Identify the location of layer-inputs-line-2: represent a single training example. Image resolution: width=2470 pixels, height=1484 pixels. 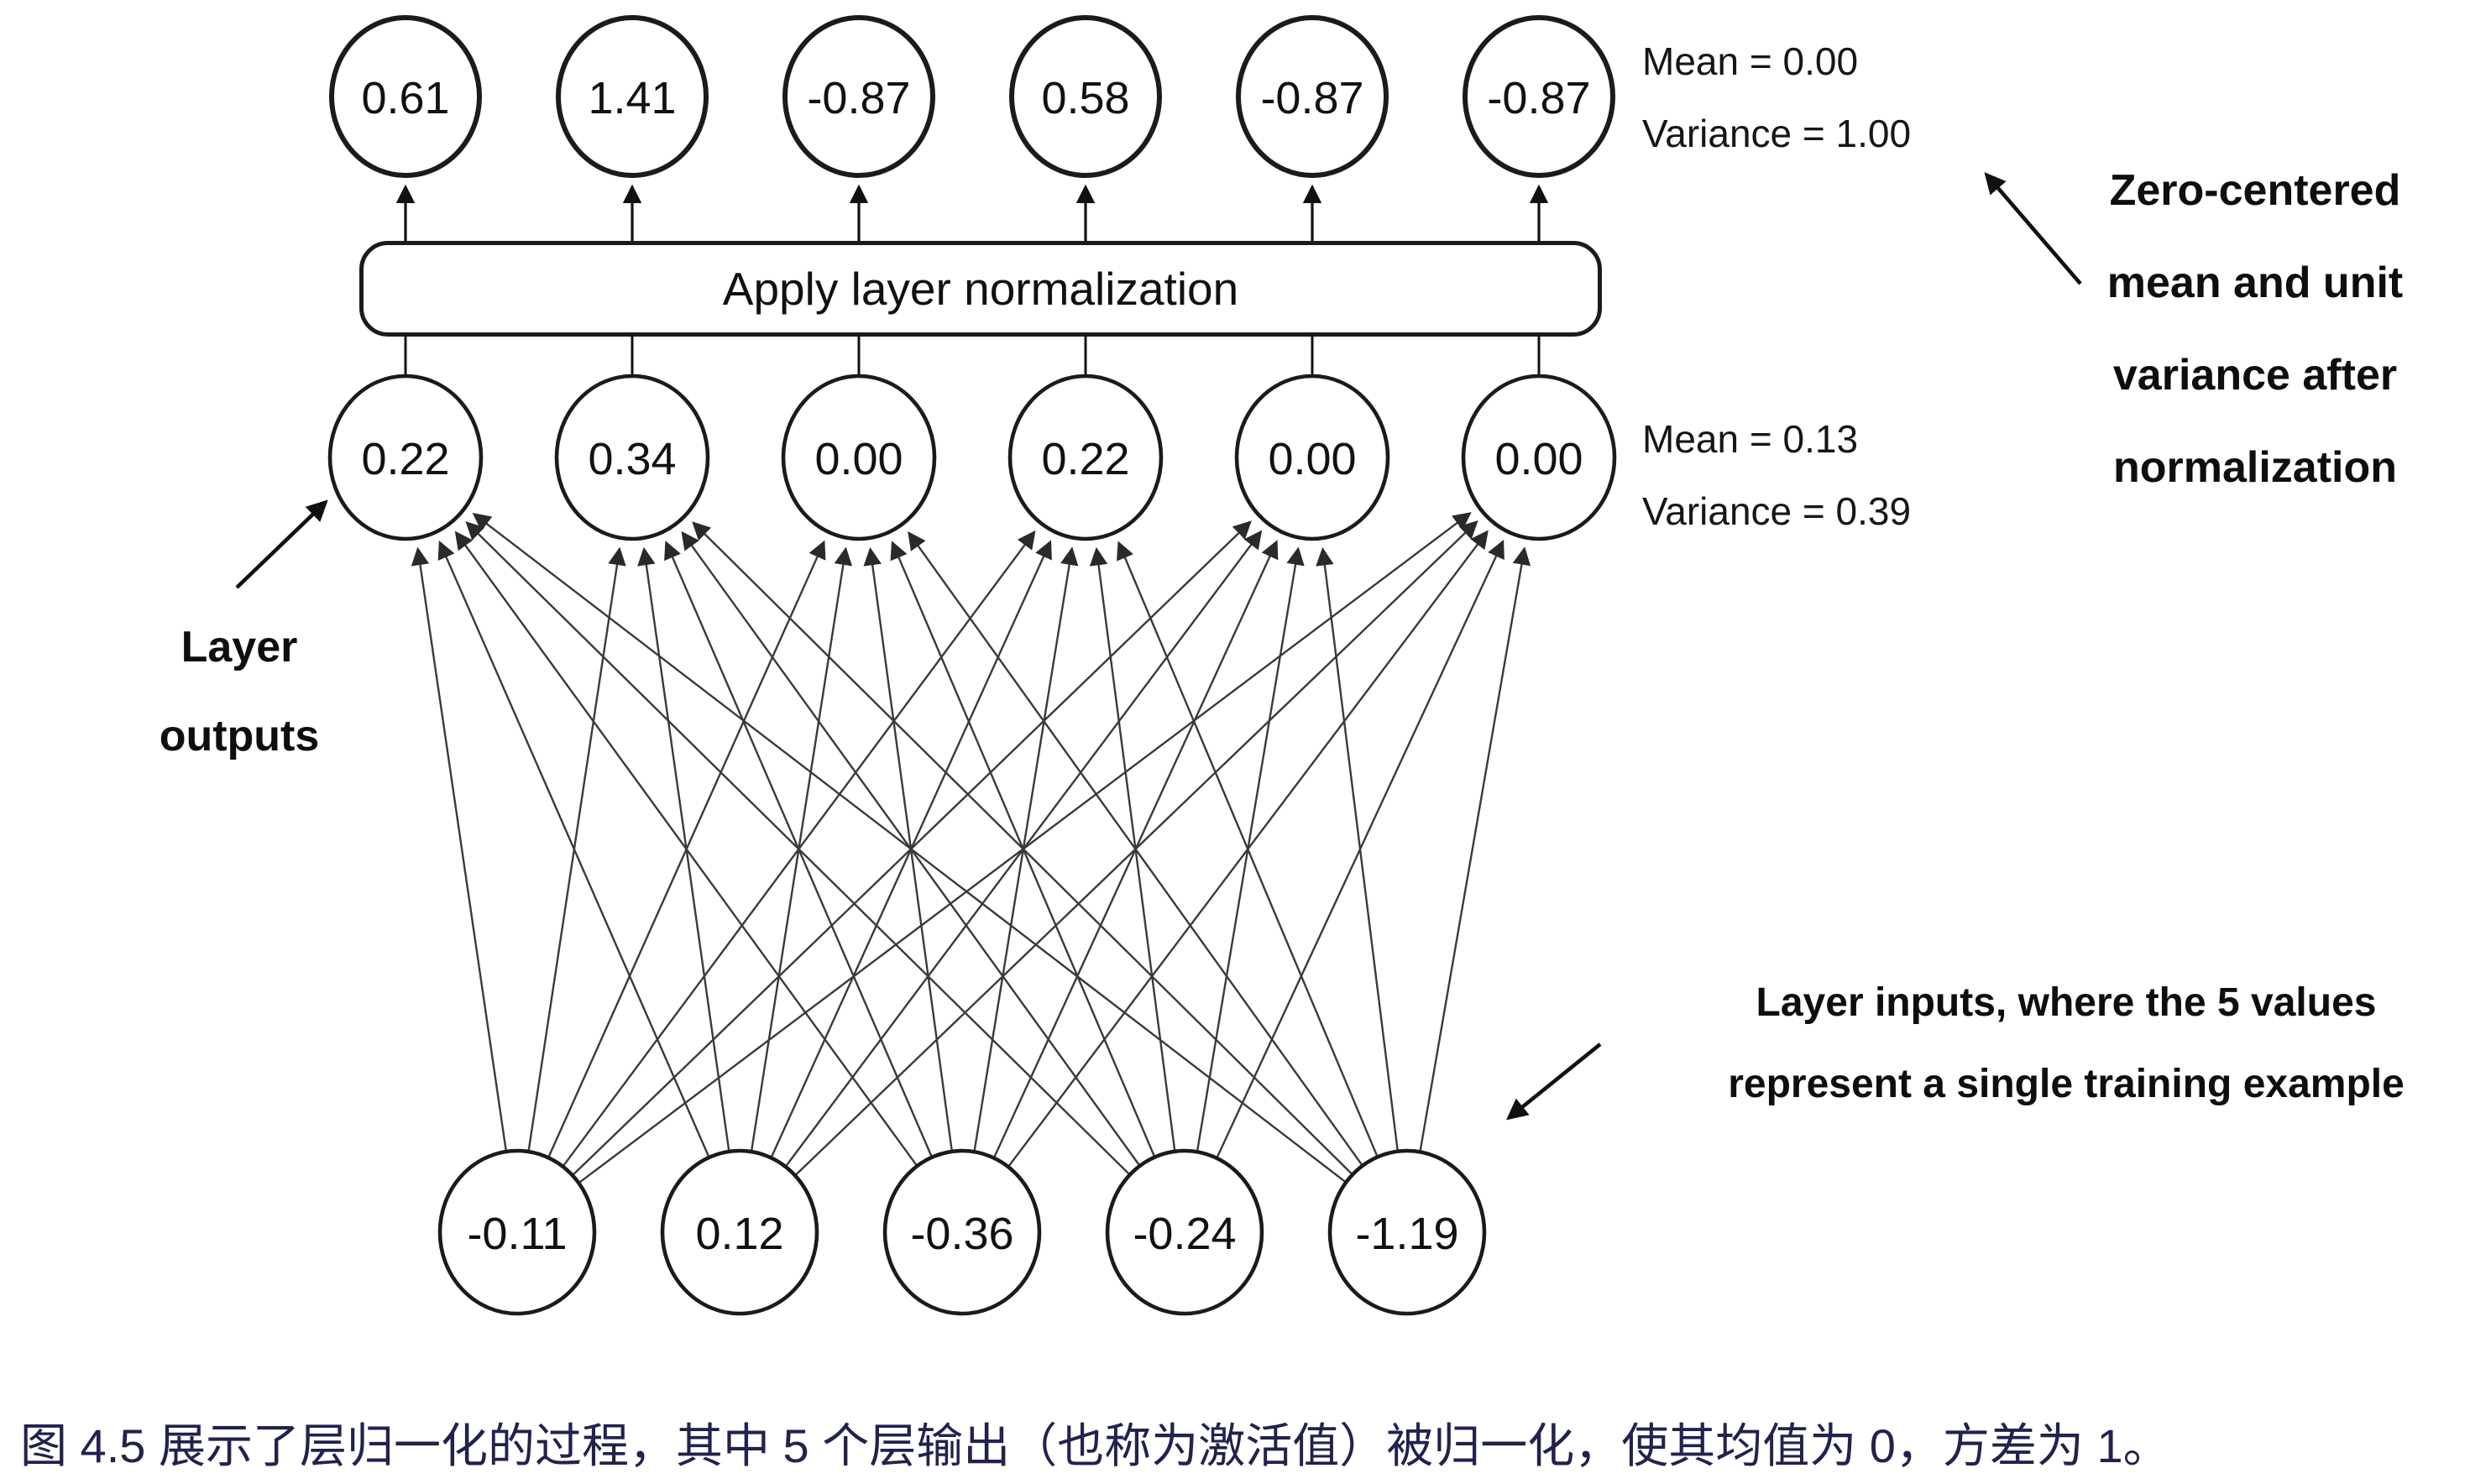
(2066, 1084).